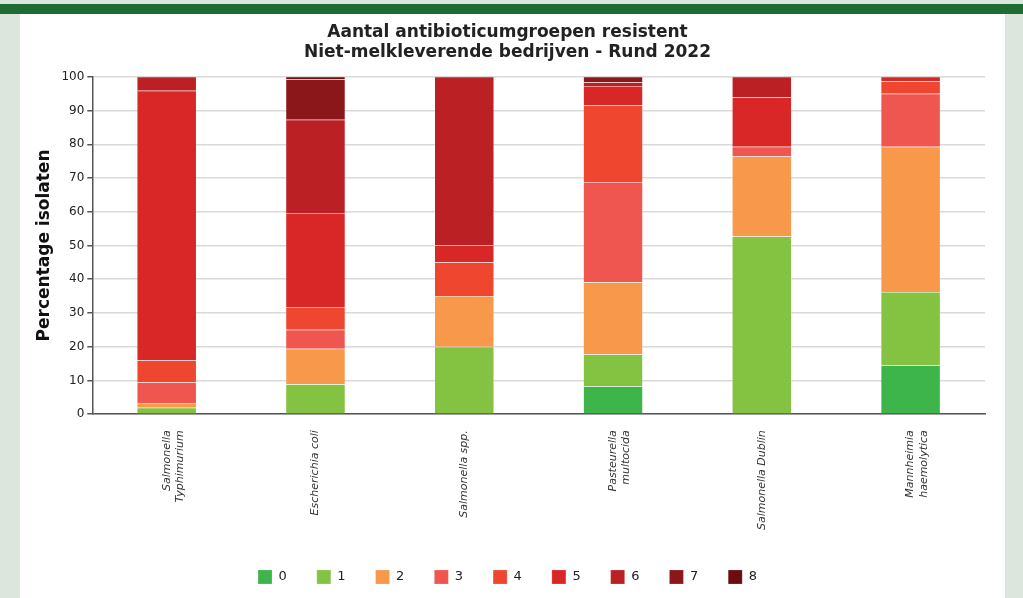 The height and width of the screenshot is (598, 1023). I want to click on text: Aantal antibioticumgroepen resistent, so click(507, 30).